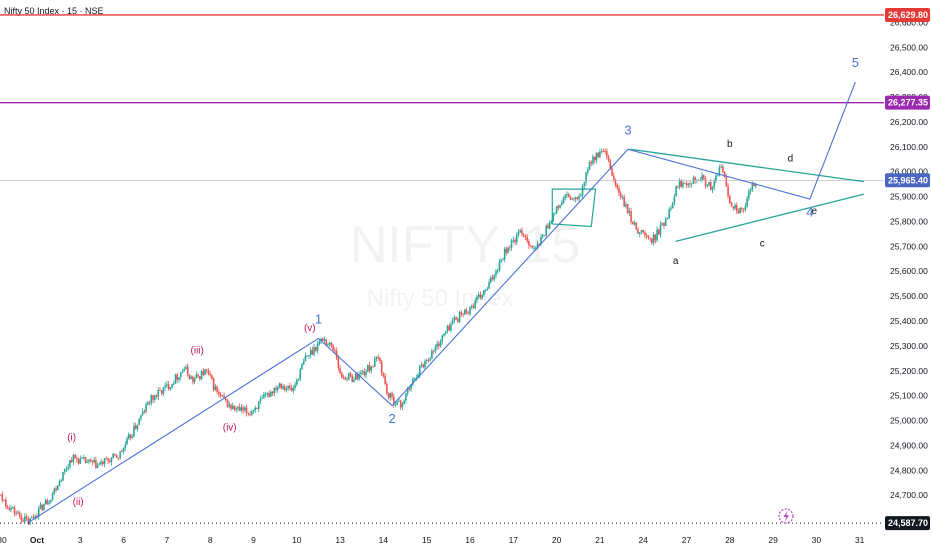 This screenshot has height=550, width=932. I want to click on x-tick-label: 10, so click(297, 540).